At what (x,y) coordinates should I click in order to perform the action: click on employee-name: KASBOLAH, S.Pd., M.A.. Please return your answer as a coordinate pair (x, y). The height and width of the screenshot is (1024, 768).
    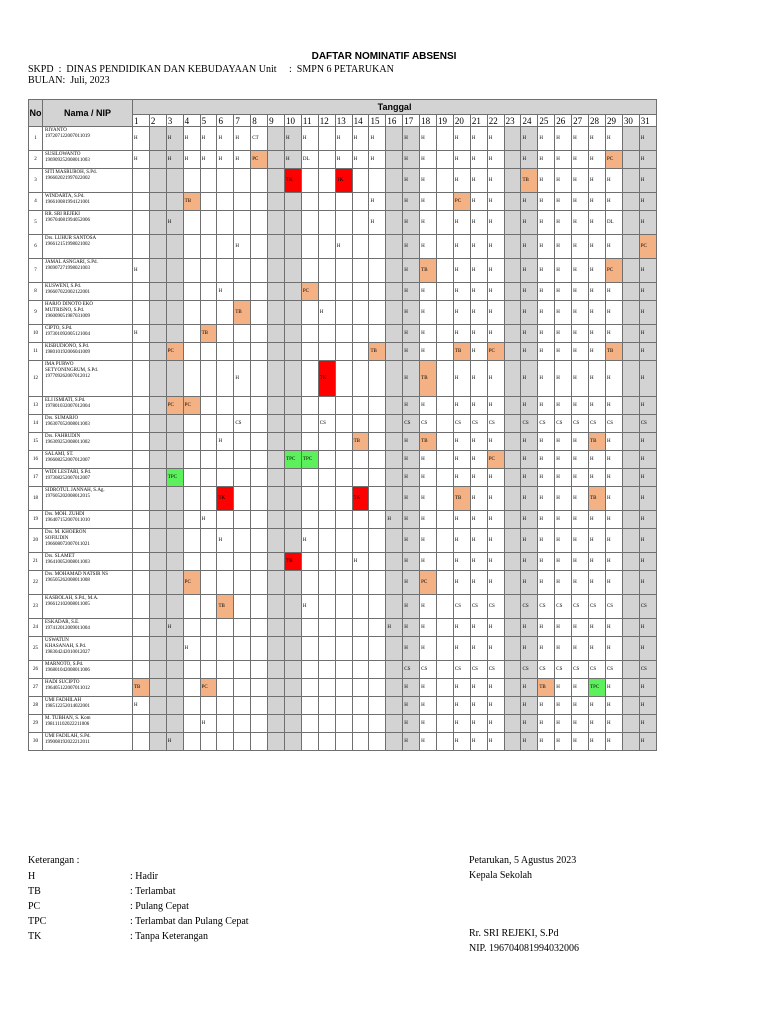
    Looking at the image, I should click on (72, 598).